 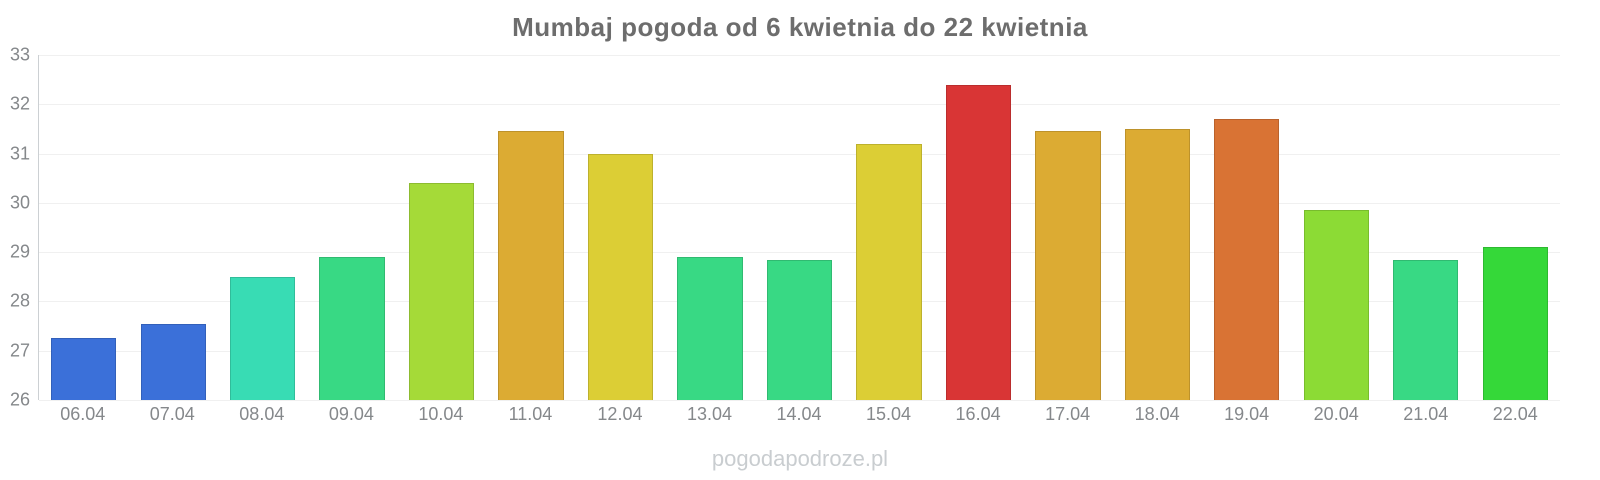 I want to click on x-tick-label-08.04: 08.04, so click(x=262, y=414).